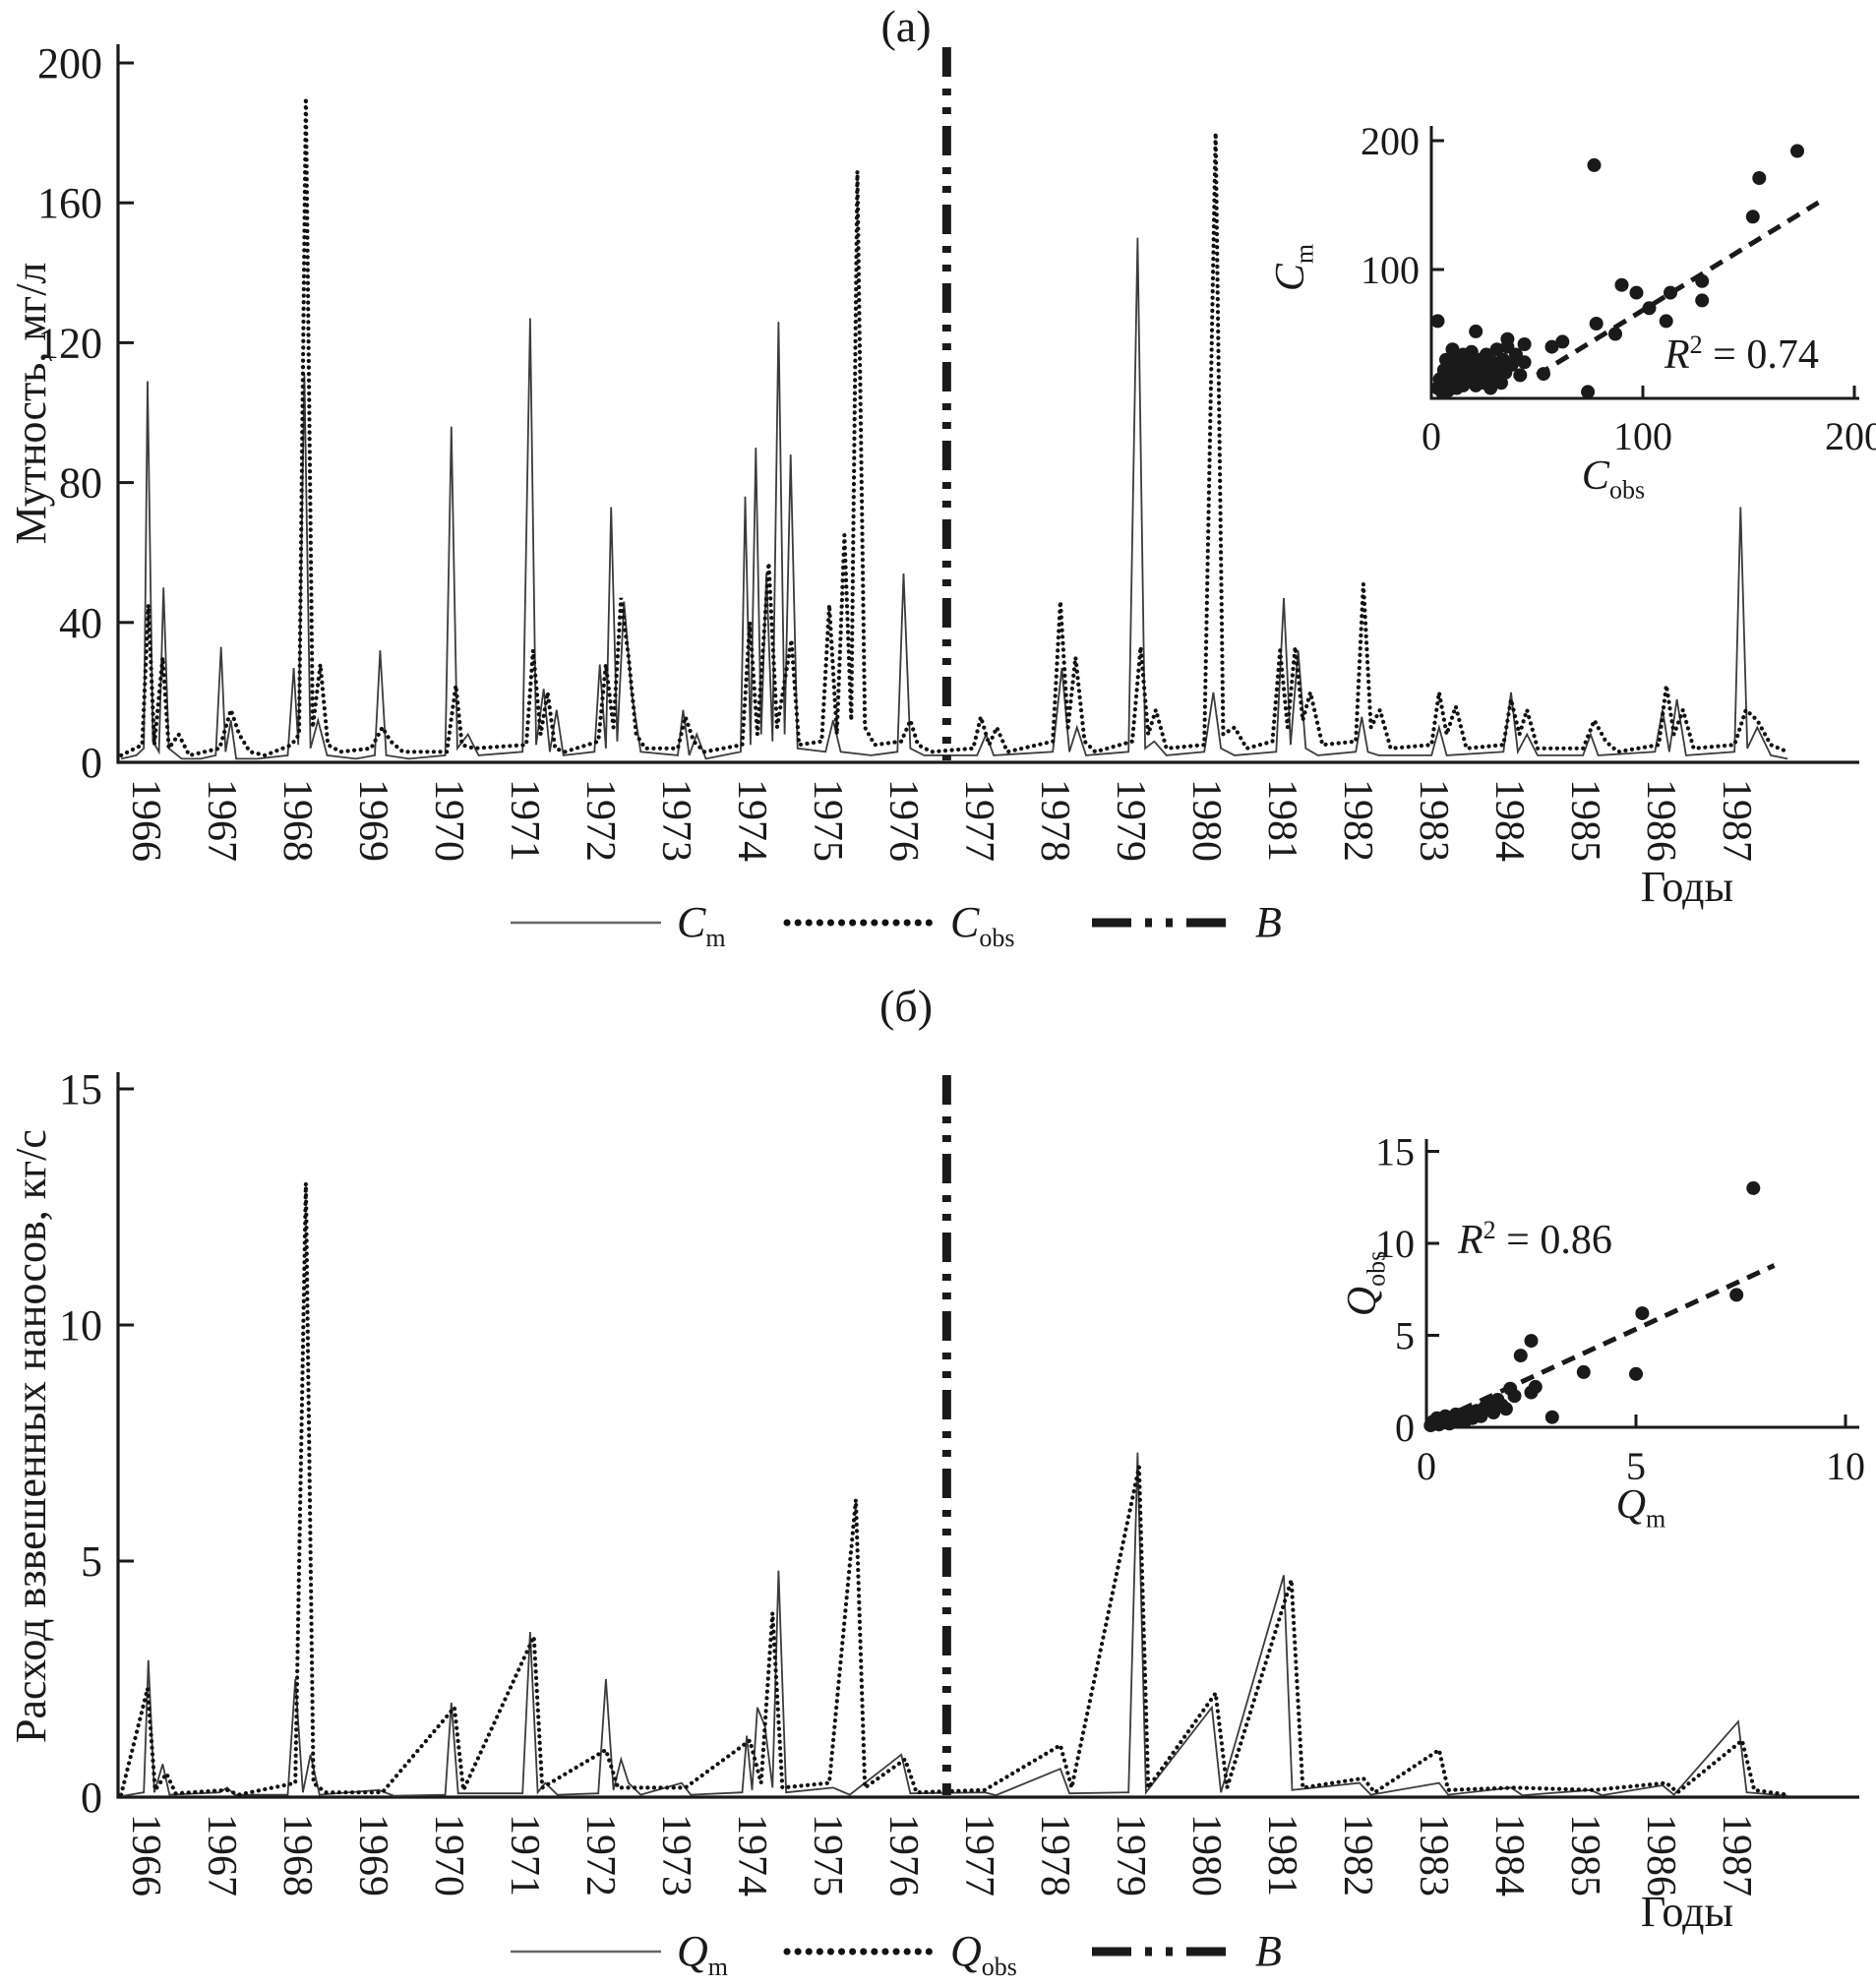 This screenshot has width=1876, height=1986. Describe the element at coordinates (1766, 355) in the screenshot. I see `r2-value: = 0.74` at that location.